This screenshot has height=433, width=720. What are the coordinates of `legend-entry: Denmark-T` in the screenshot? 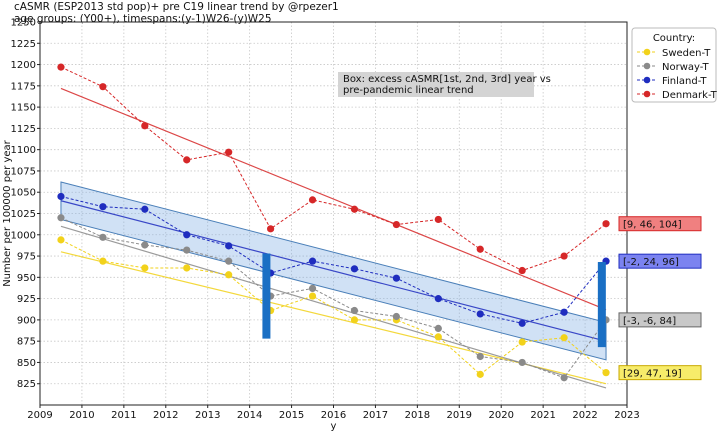 It's located at (690, 95).